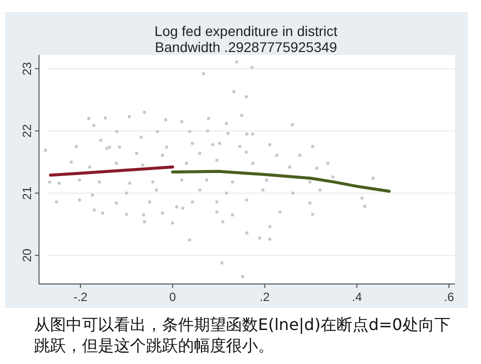 Image resolution: width=481 pixels, height=364 pixels. I want to click on x-tick-label: .6, so click(449, 297).